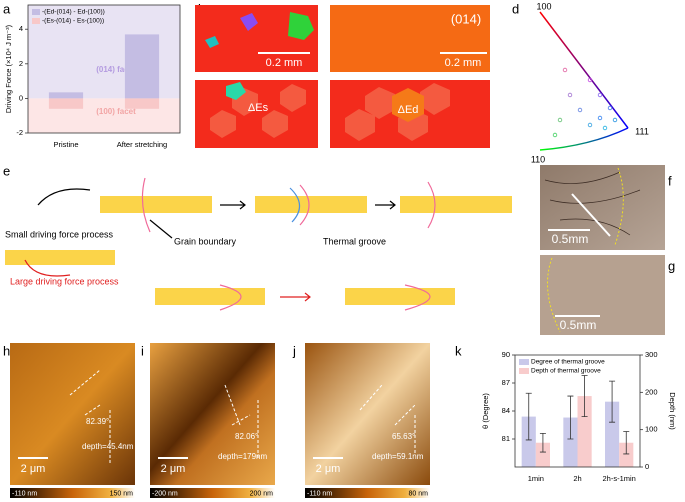 The width and height of the screenshot is (685, 502). What do you see at coordinates (97, 421) in the screenshot?
I see `angle-label: 82.39°` at bounding box center [97, 421].